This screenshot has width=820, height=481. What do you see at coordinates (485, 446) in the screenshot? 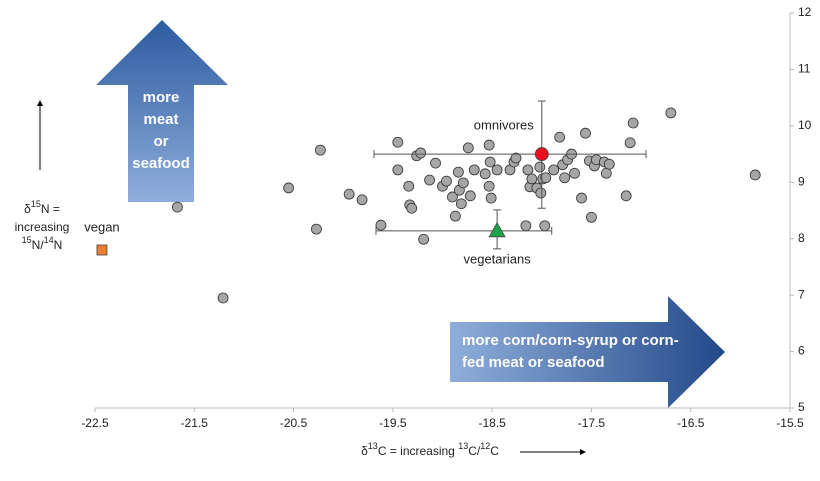
I see `superscript: 12` at bounding box center [485, 446].